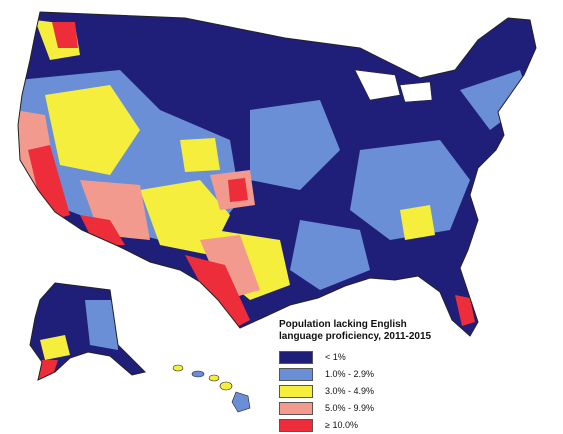 The width and height of the screenshot is (563, 434). Describe the element at coordinates (230, 267) in the screenshot. I see `region-westtexas-pink` at that location.